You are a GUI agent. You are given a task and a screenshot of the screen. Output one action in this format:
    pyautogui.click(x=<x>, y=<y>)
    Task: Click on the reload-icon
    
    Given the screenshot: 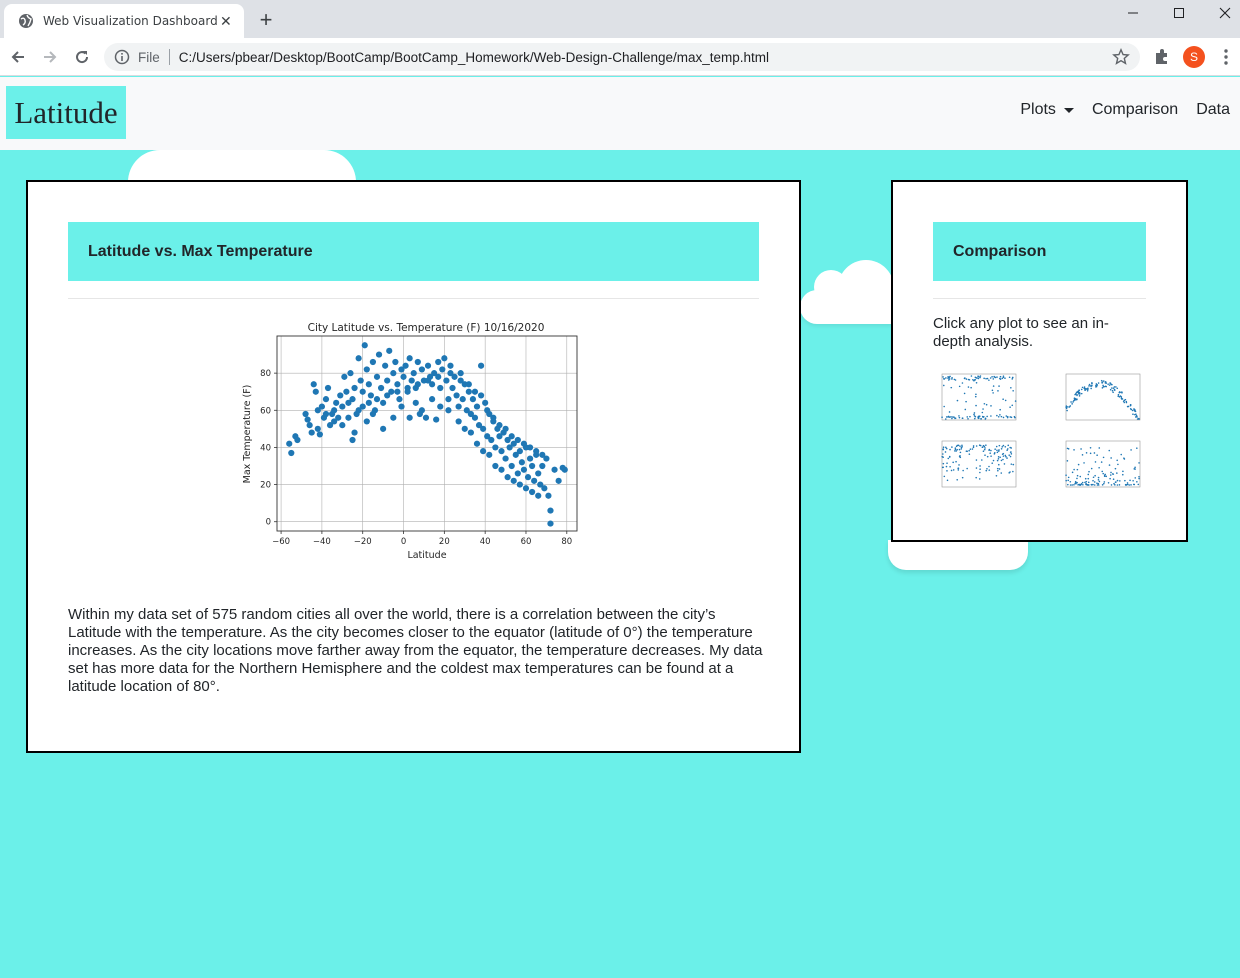 What is the action you would take?
    pyautogui.click(x=82, y=57)
    